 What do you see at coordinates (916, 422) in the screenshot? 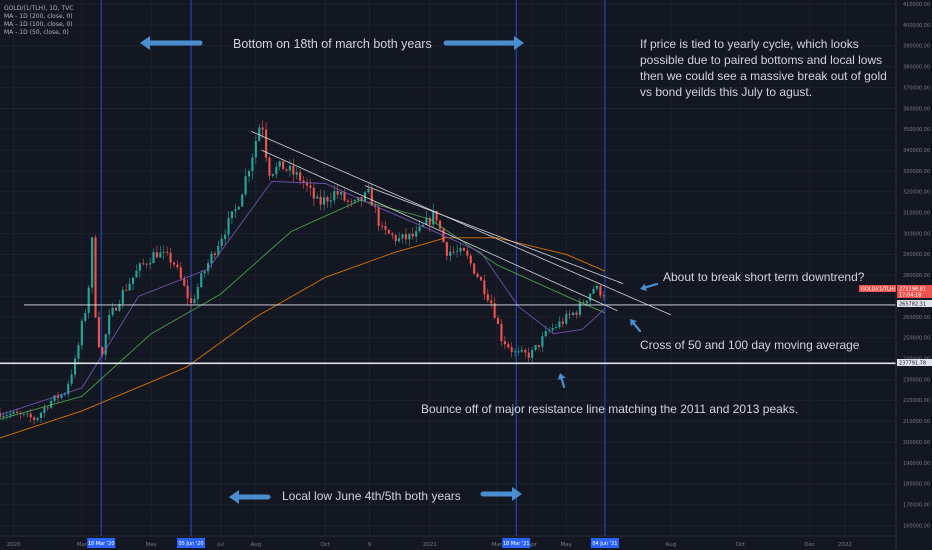
I see `y-tick-label: 210000.00` at bounding box center [916, 422].